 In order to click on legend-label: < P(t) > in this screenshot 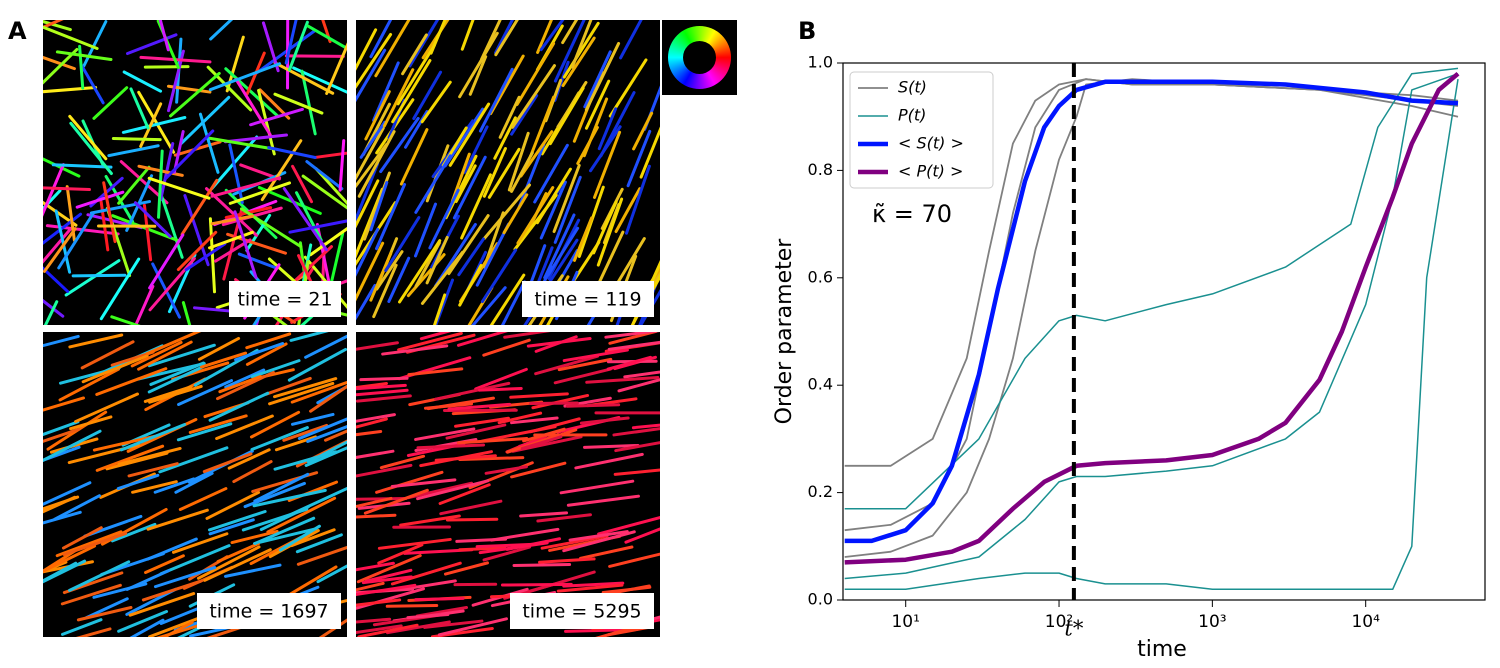, I will do `click(930, 171)`.